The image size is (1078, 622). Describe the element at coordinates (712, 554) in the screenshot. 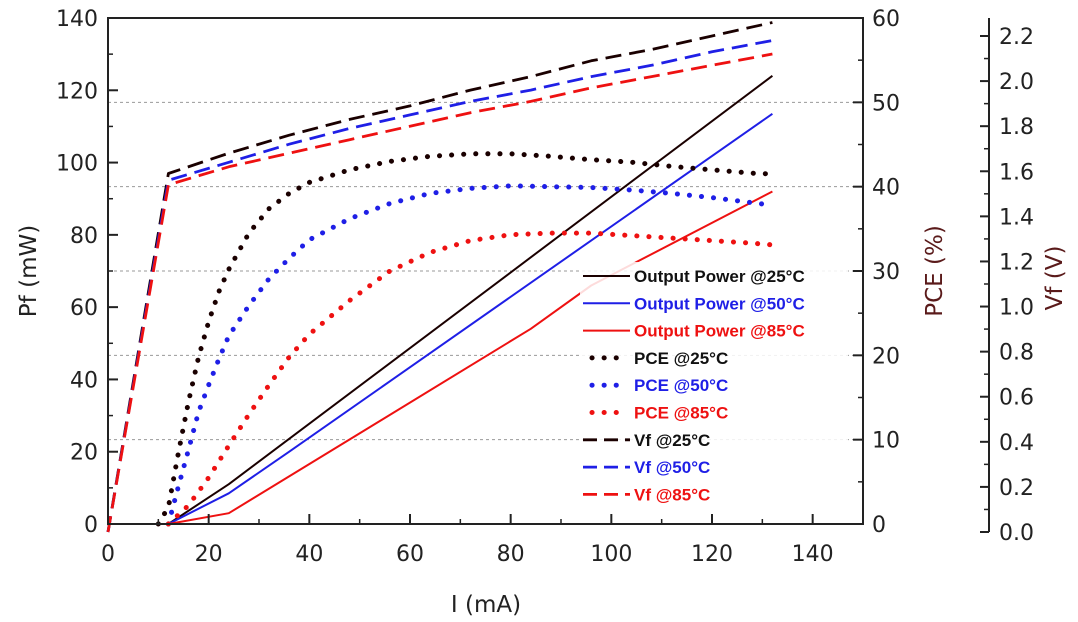

I see `x-tick-label: 120` at that location.